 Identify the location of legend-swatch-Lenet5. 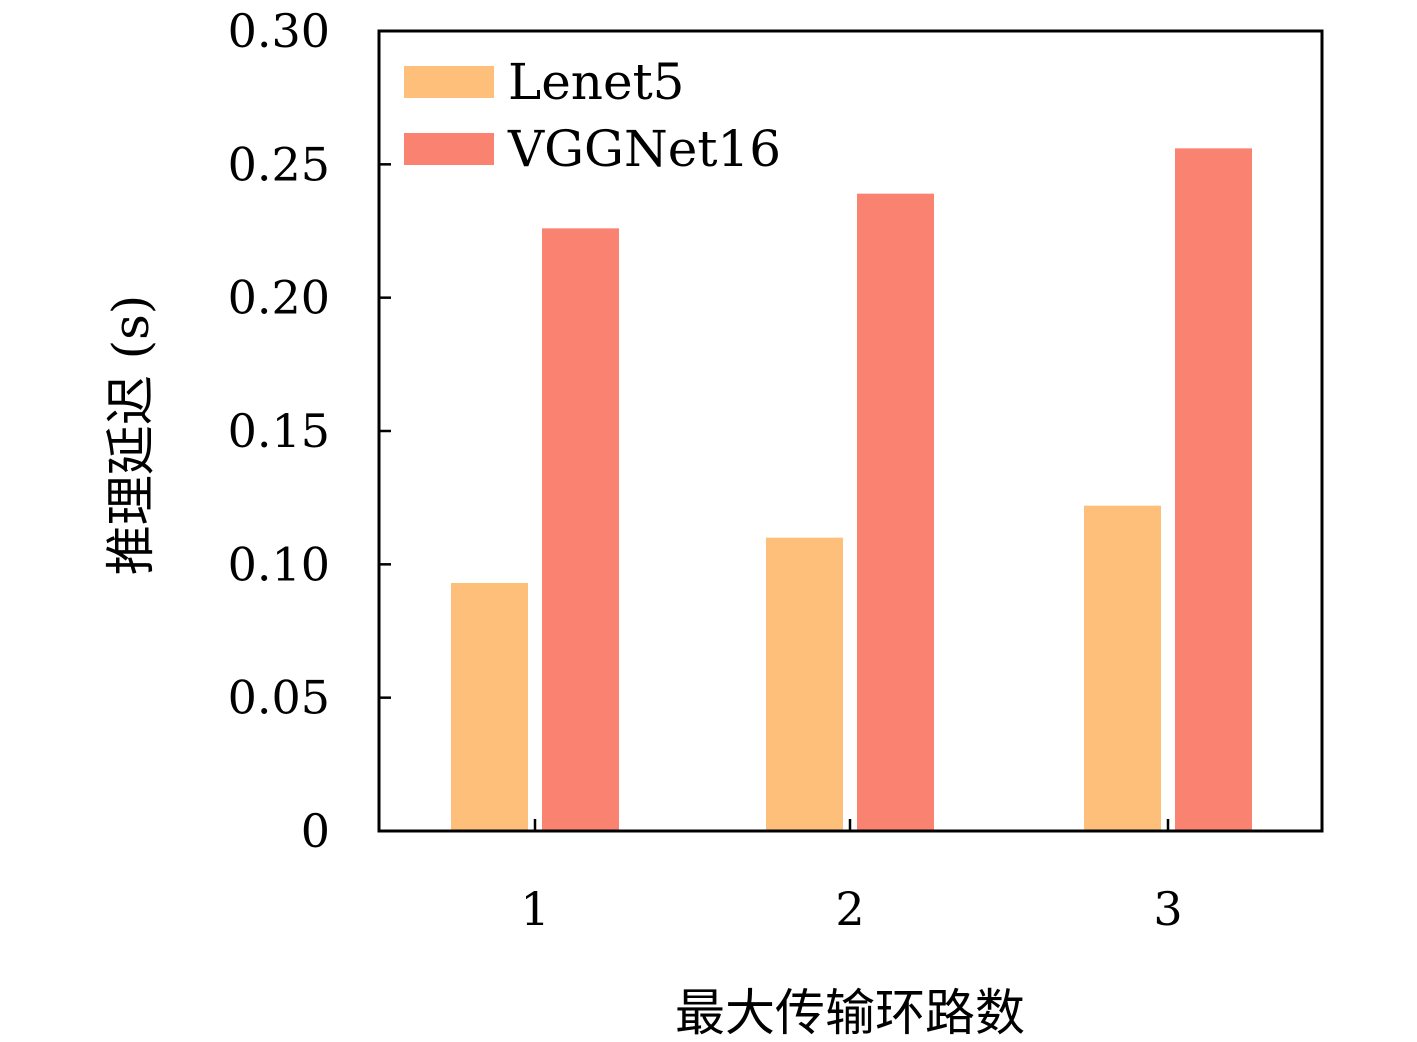
(449, 82).